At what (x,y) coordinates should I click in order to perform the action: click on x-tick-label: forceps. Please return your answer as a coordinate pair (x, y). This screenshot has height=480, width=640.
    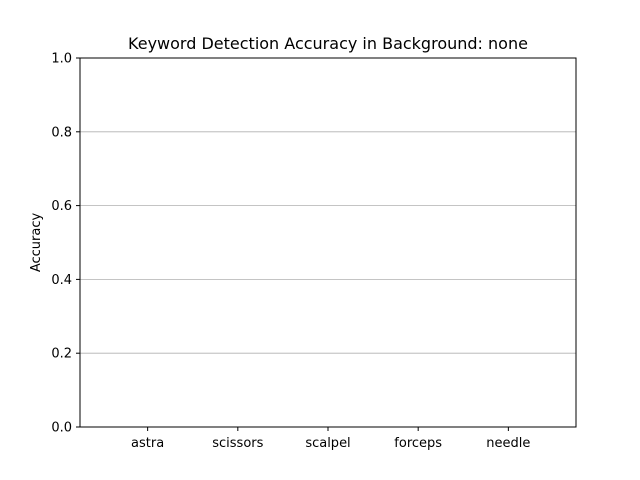
    Looking at the image, I should click on (418, 443).